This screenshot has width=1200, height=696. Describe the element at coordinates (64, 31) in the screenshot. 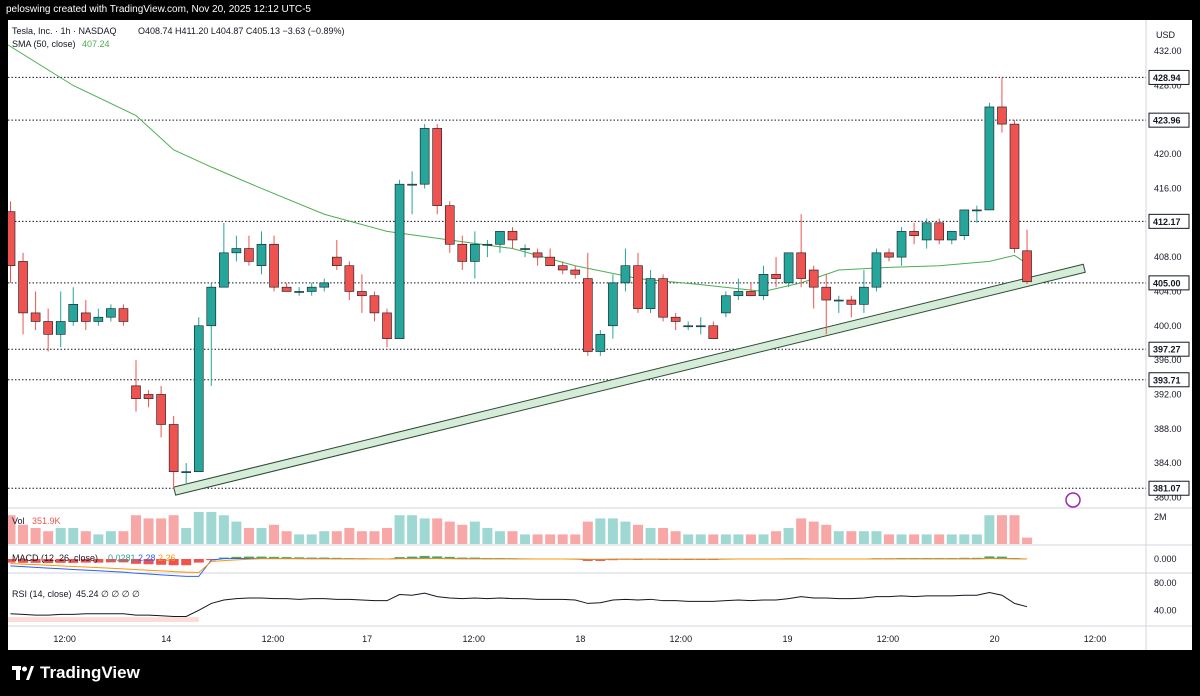

I see `symbol-label: Tesla, Inc. · 1h · NASDAQ` at that location.